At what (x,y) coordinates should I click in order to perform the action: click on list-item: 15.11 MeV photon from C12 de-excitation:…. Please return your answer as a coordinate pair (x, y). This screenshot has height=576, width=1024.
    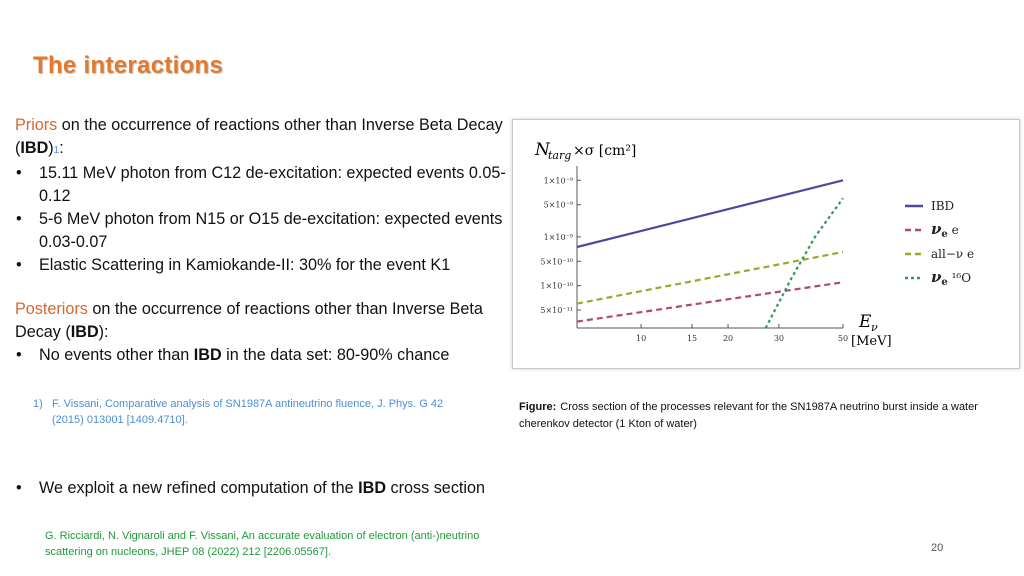
    Looking at the image, I should click on (265, 185).